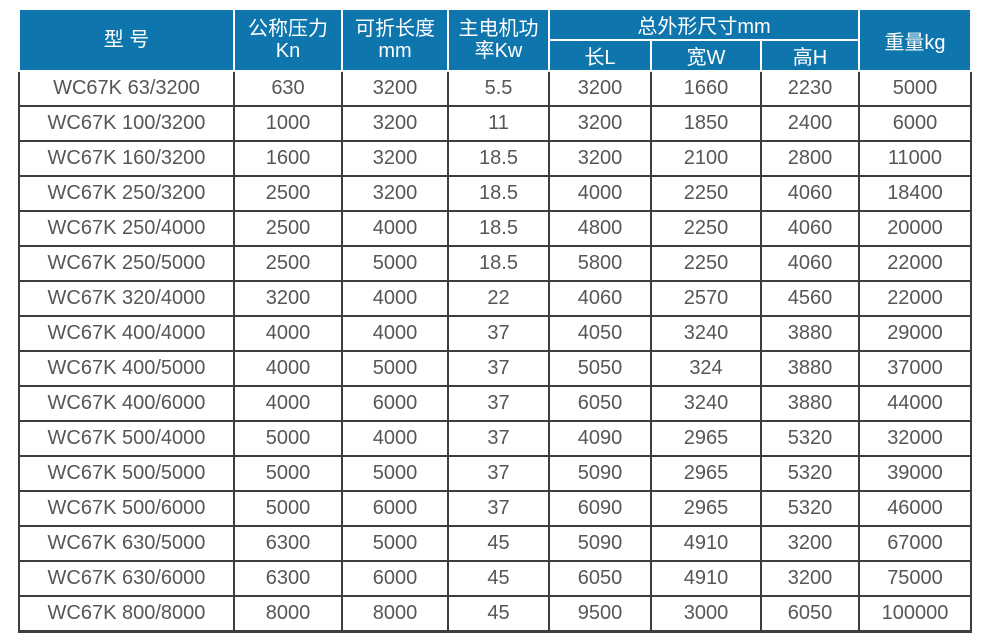 This screenshot has height=641, width=992. What do you see at coordinates (600, 368) in the screenshot?
I see `cell-length-l: 5050` at bounding box center [600, 368].